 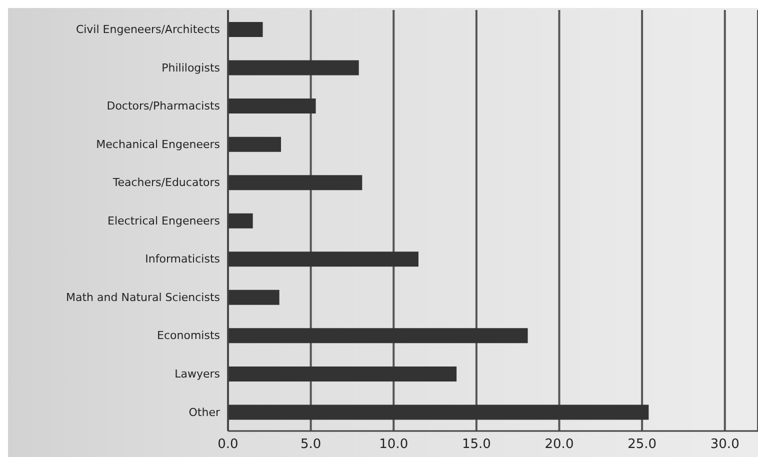 What do you see at coordinates (163, 106) in the screenshot?
I see `y-tick-label: Doctors/Pharmacists` at bounding box center [163, 106].